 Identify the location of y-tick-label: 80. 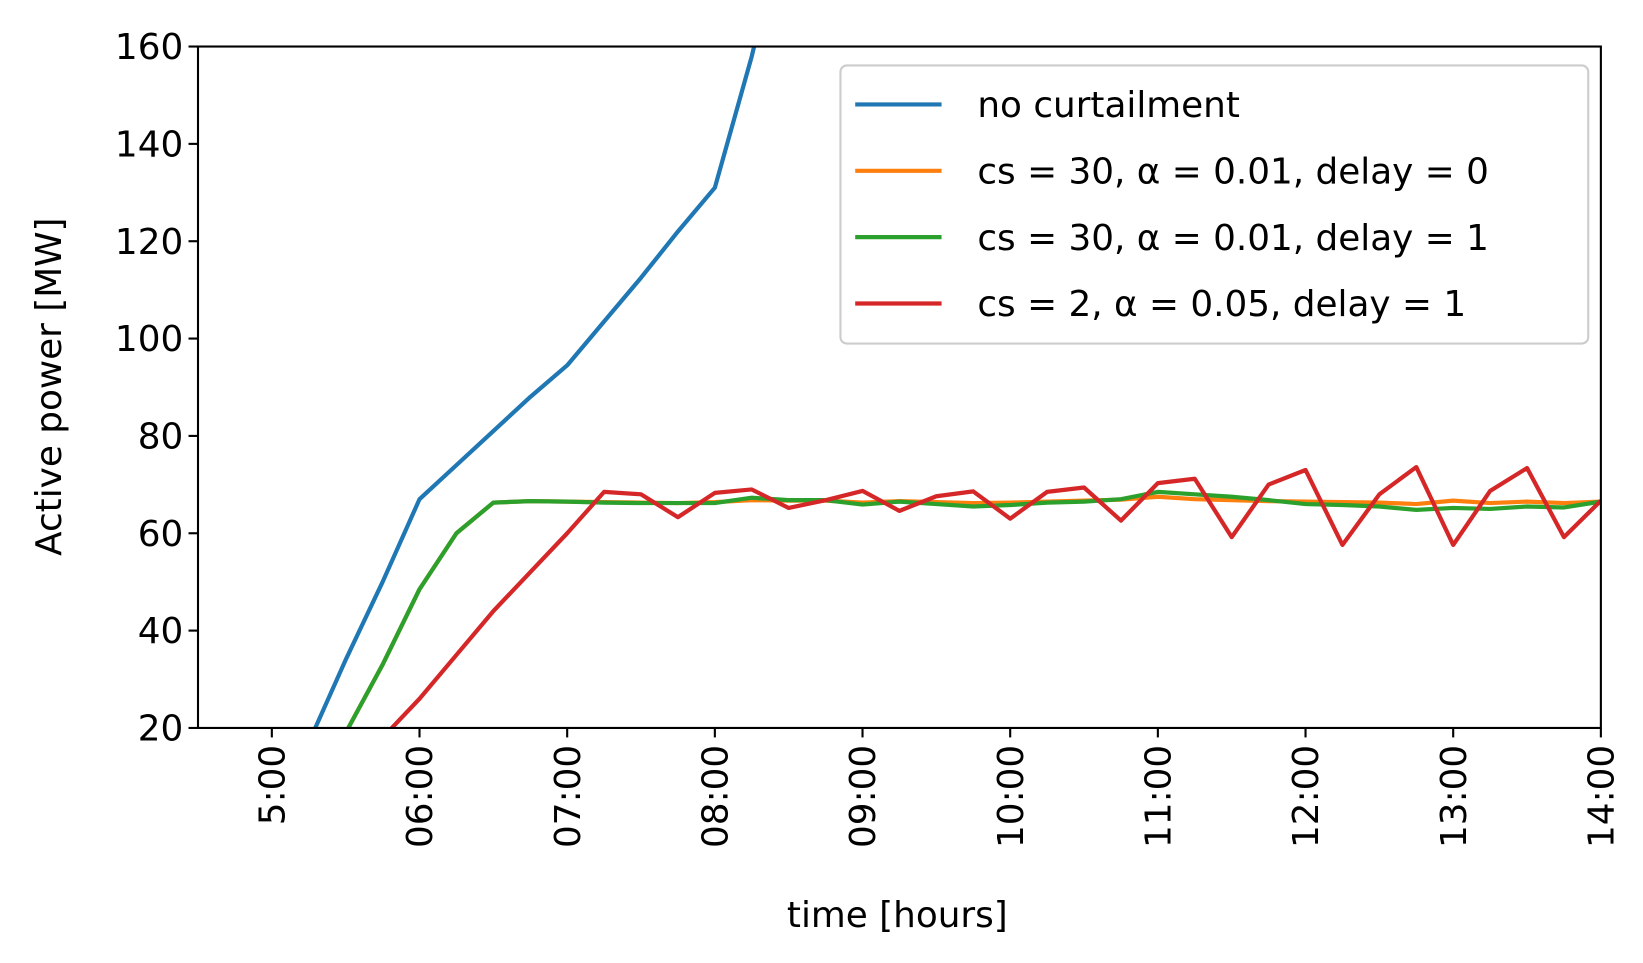
(161, 437).